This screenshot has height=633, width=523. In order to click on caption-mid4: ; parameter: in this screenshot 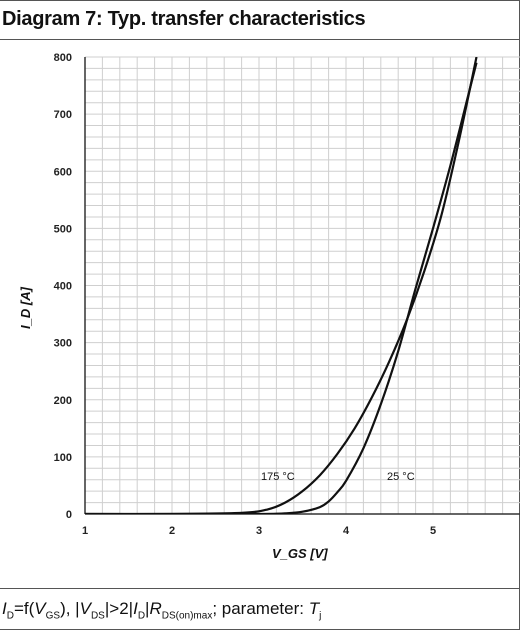, I will do `click(260, 608)`.